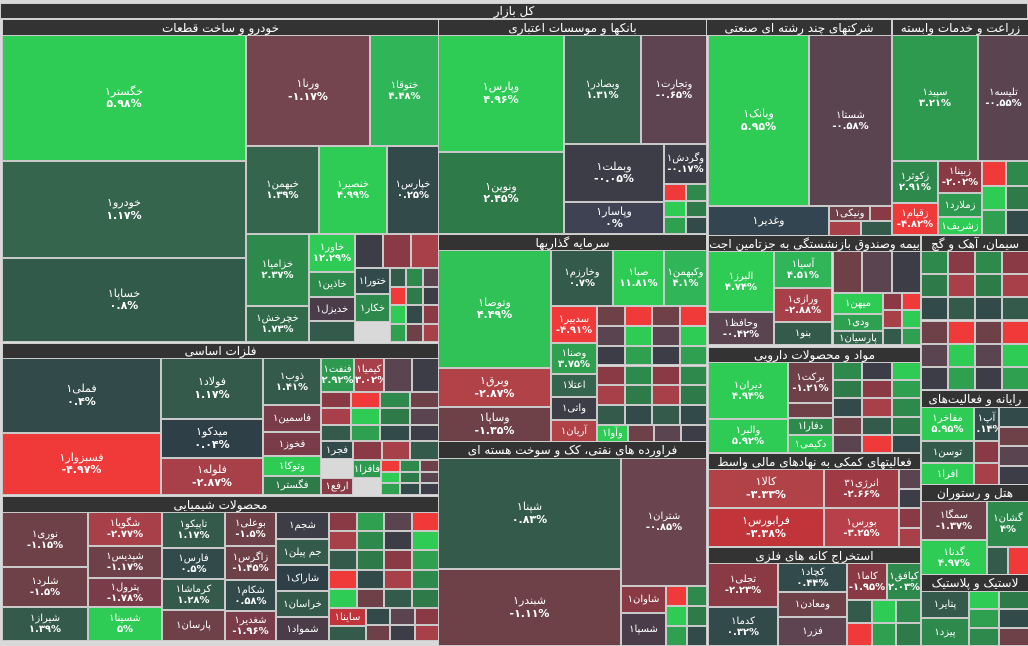 The height and width of the screenshot is (646, 1028). What do you see at coordinates (193, 625) in the screenshot?
I see `stock-tile: پارسان۱` at bounding box center [193, 625].